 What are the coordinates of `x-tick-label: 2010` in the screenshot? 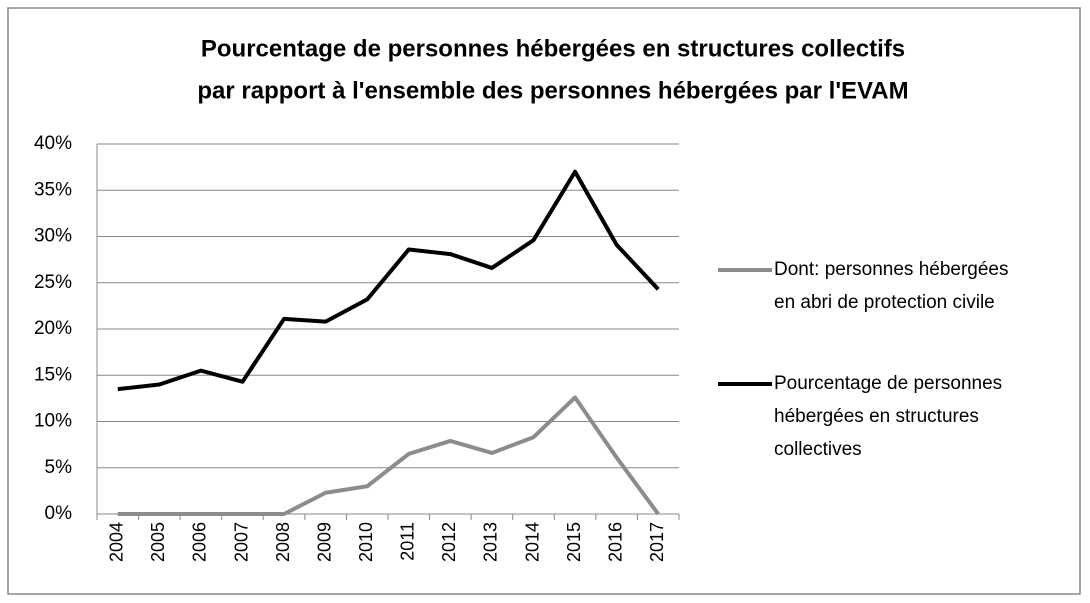 It's located at (366, 542).